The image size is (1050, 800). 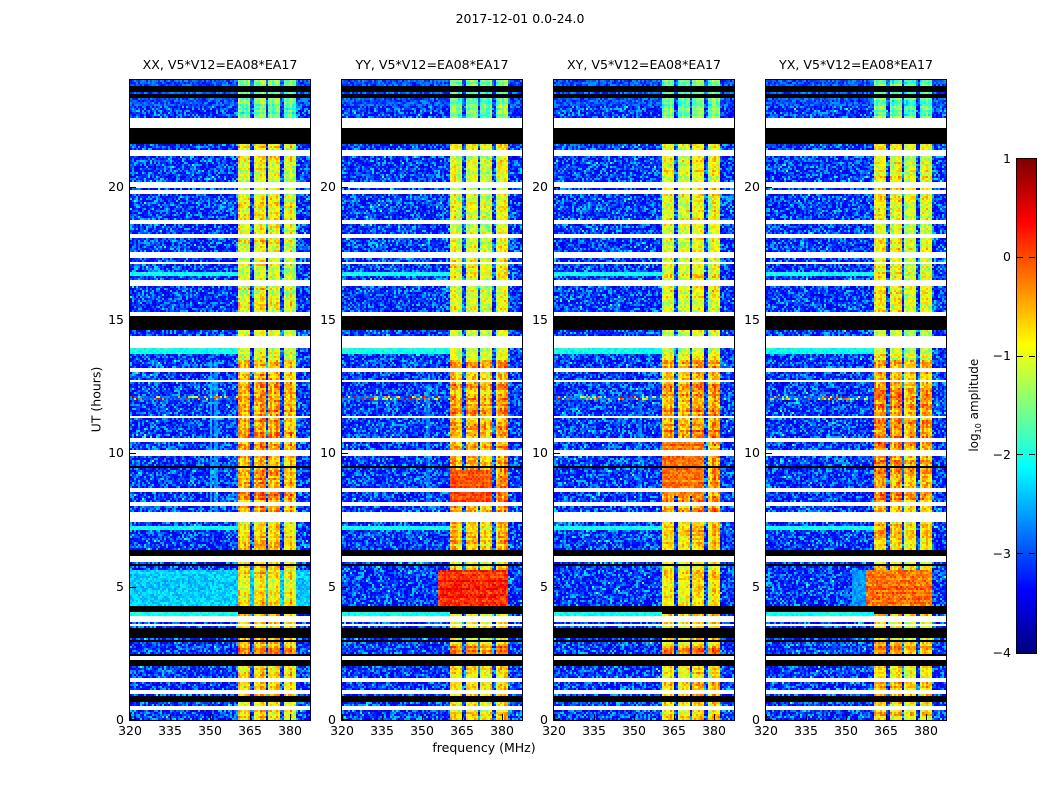 I want to click on colorbar-tick-label: −2, so click(x=1001, y=454).